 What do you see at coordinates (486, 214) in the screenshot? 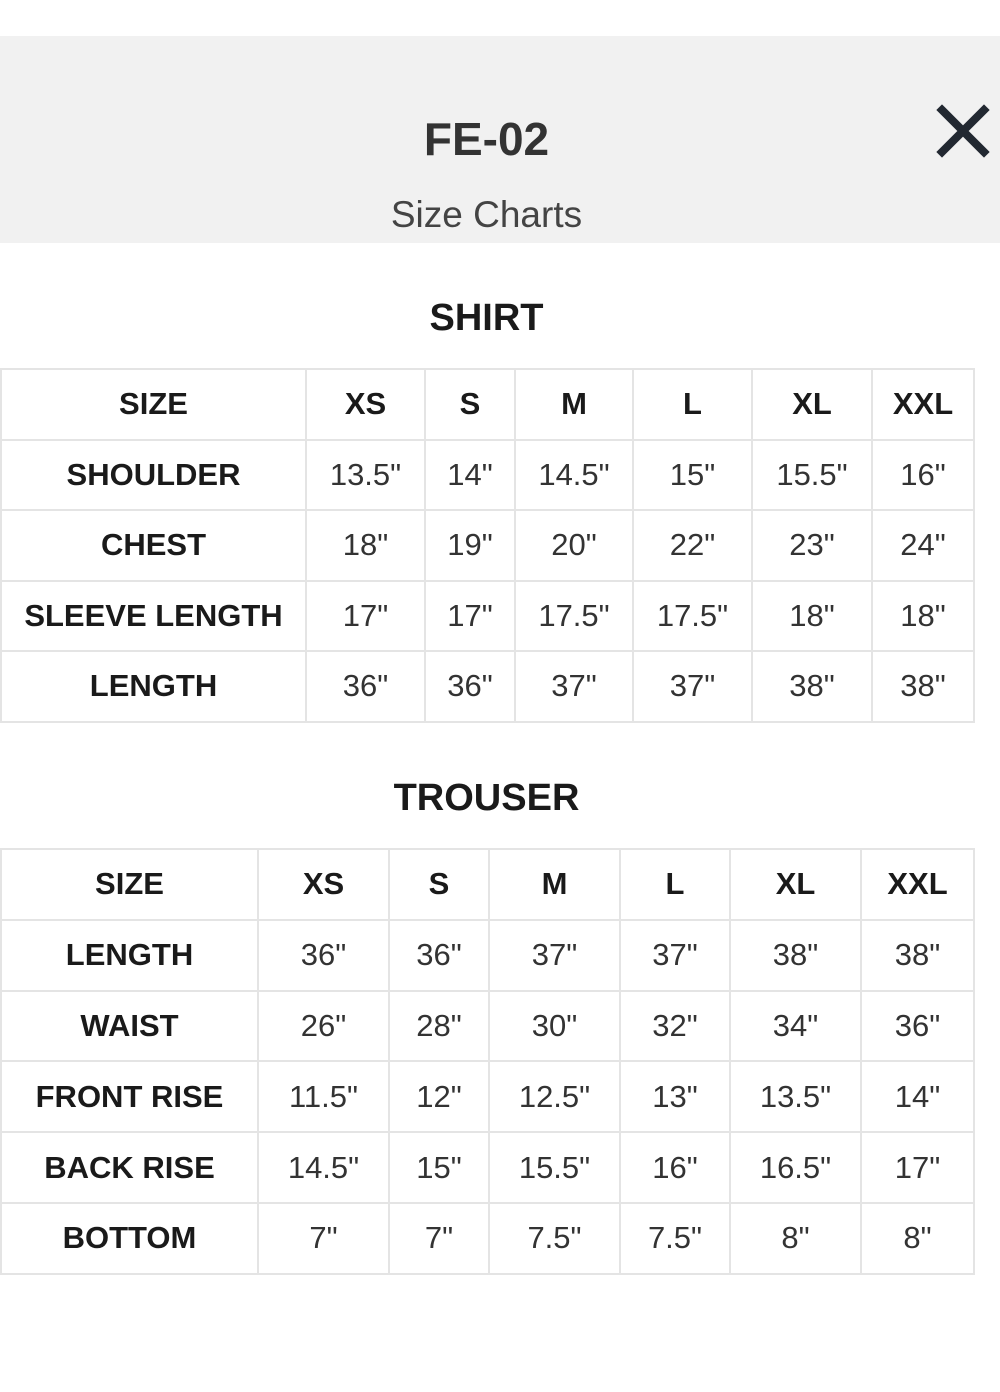
I see `size-charts-subtitle: Size Charts` at bounding box center [486, 214].